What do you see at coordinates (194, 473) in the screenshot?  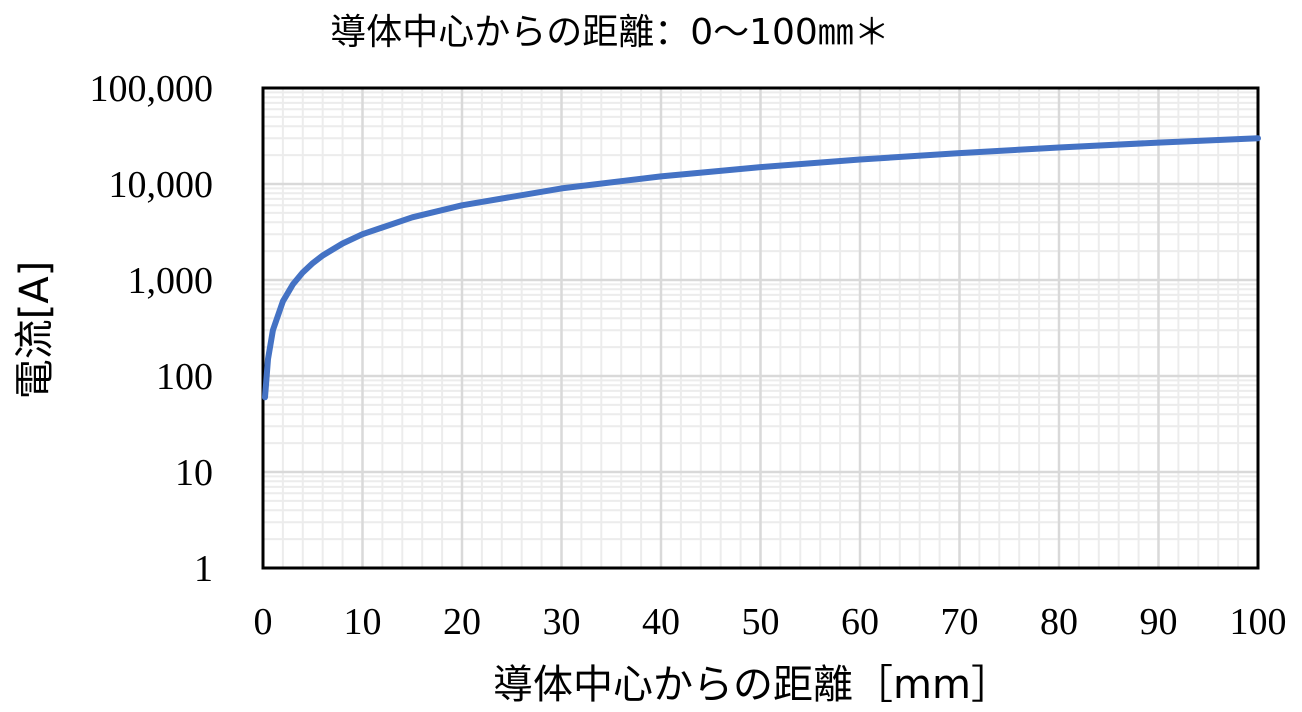 I see `y-tick-label: 10` at bounding box center [194, 473].